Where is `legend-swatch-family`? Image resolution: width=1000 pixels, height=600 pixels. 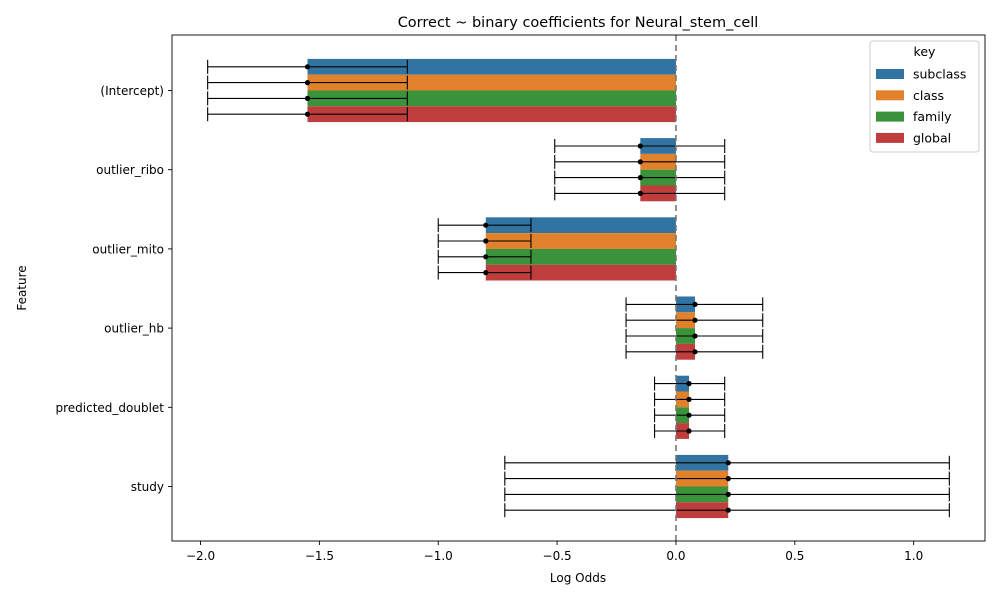
legend-swatch-family is located at coordinates (890, 116).